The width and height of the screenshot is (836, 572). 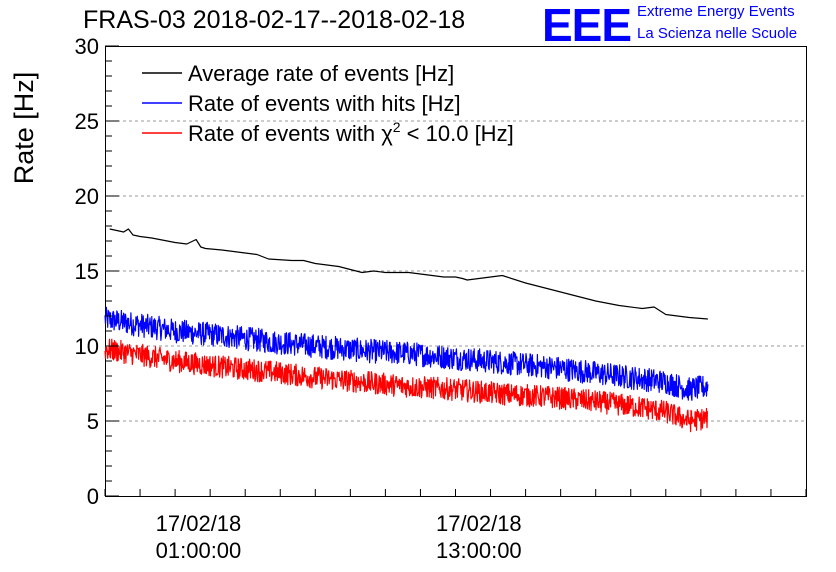 What do you see at coordinates (93, 421) in the screenshot?
I see `y-tick-label: 5` at bounding box center [93, 421].